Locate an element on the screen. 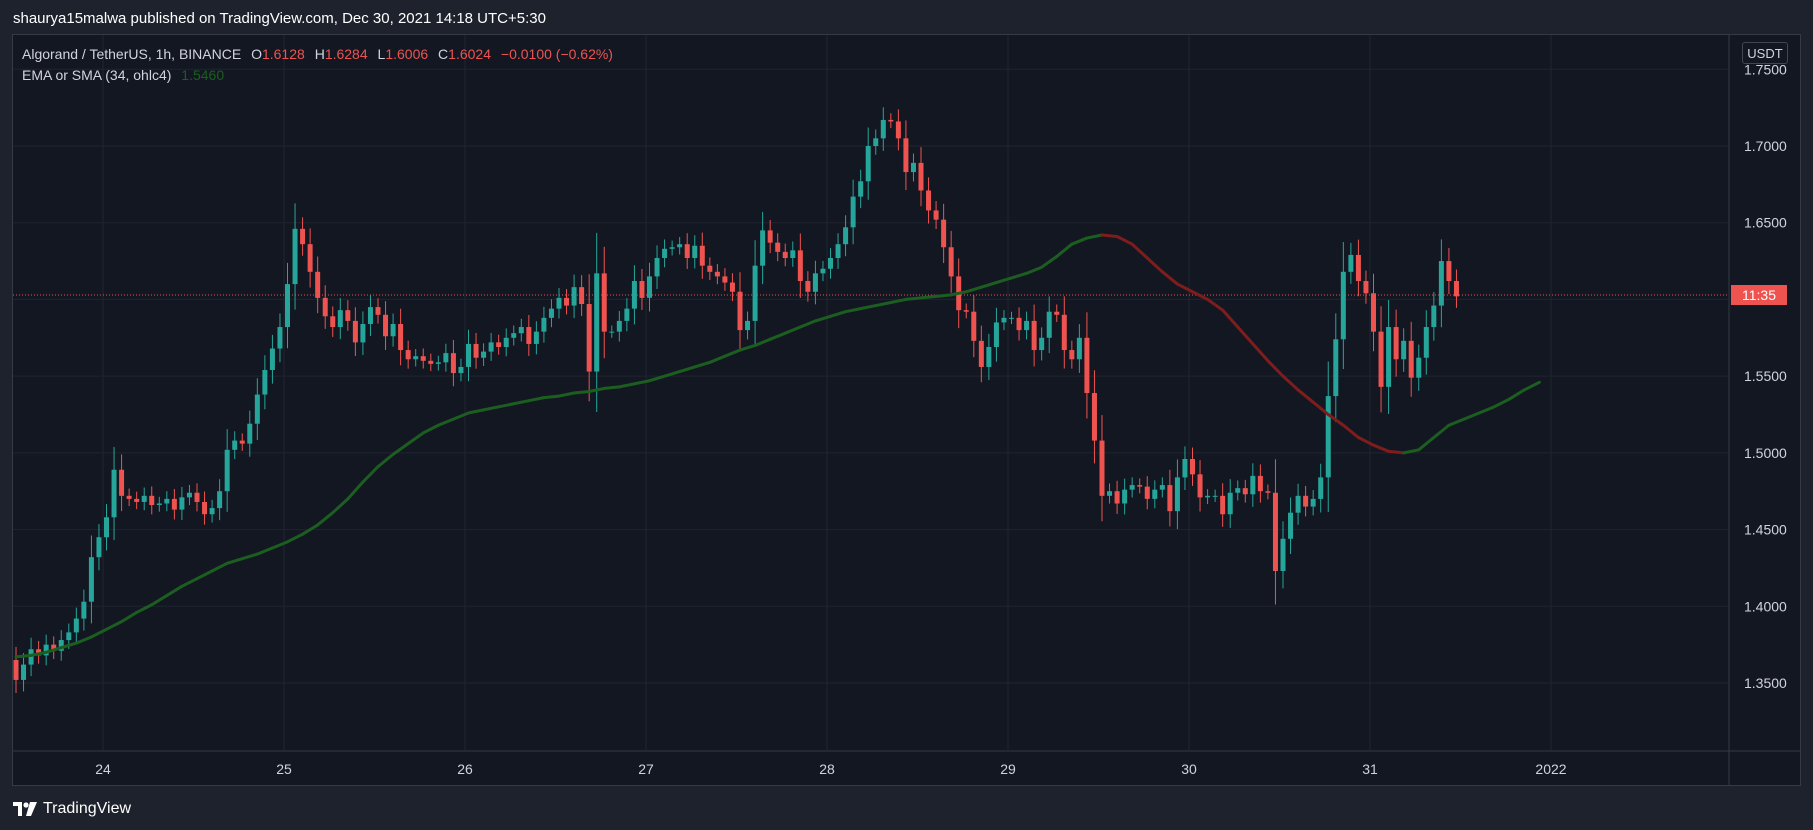  indicator-name: EMA or SMA (34, ohlc4) is located at coordinates (97, 75).